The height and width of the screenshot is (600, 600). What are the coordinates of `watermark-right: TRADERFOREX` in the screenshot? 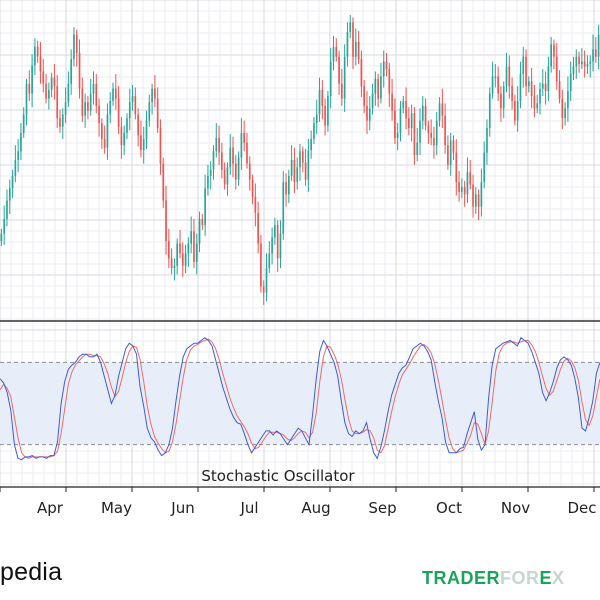 It's located at (493, 578).